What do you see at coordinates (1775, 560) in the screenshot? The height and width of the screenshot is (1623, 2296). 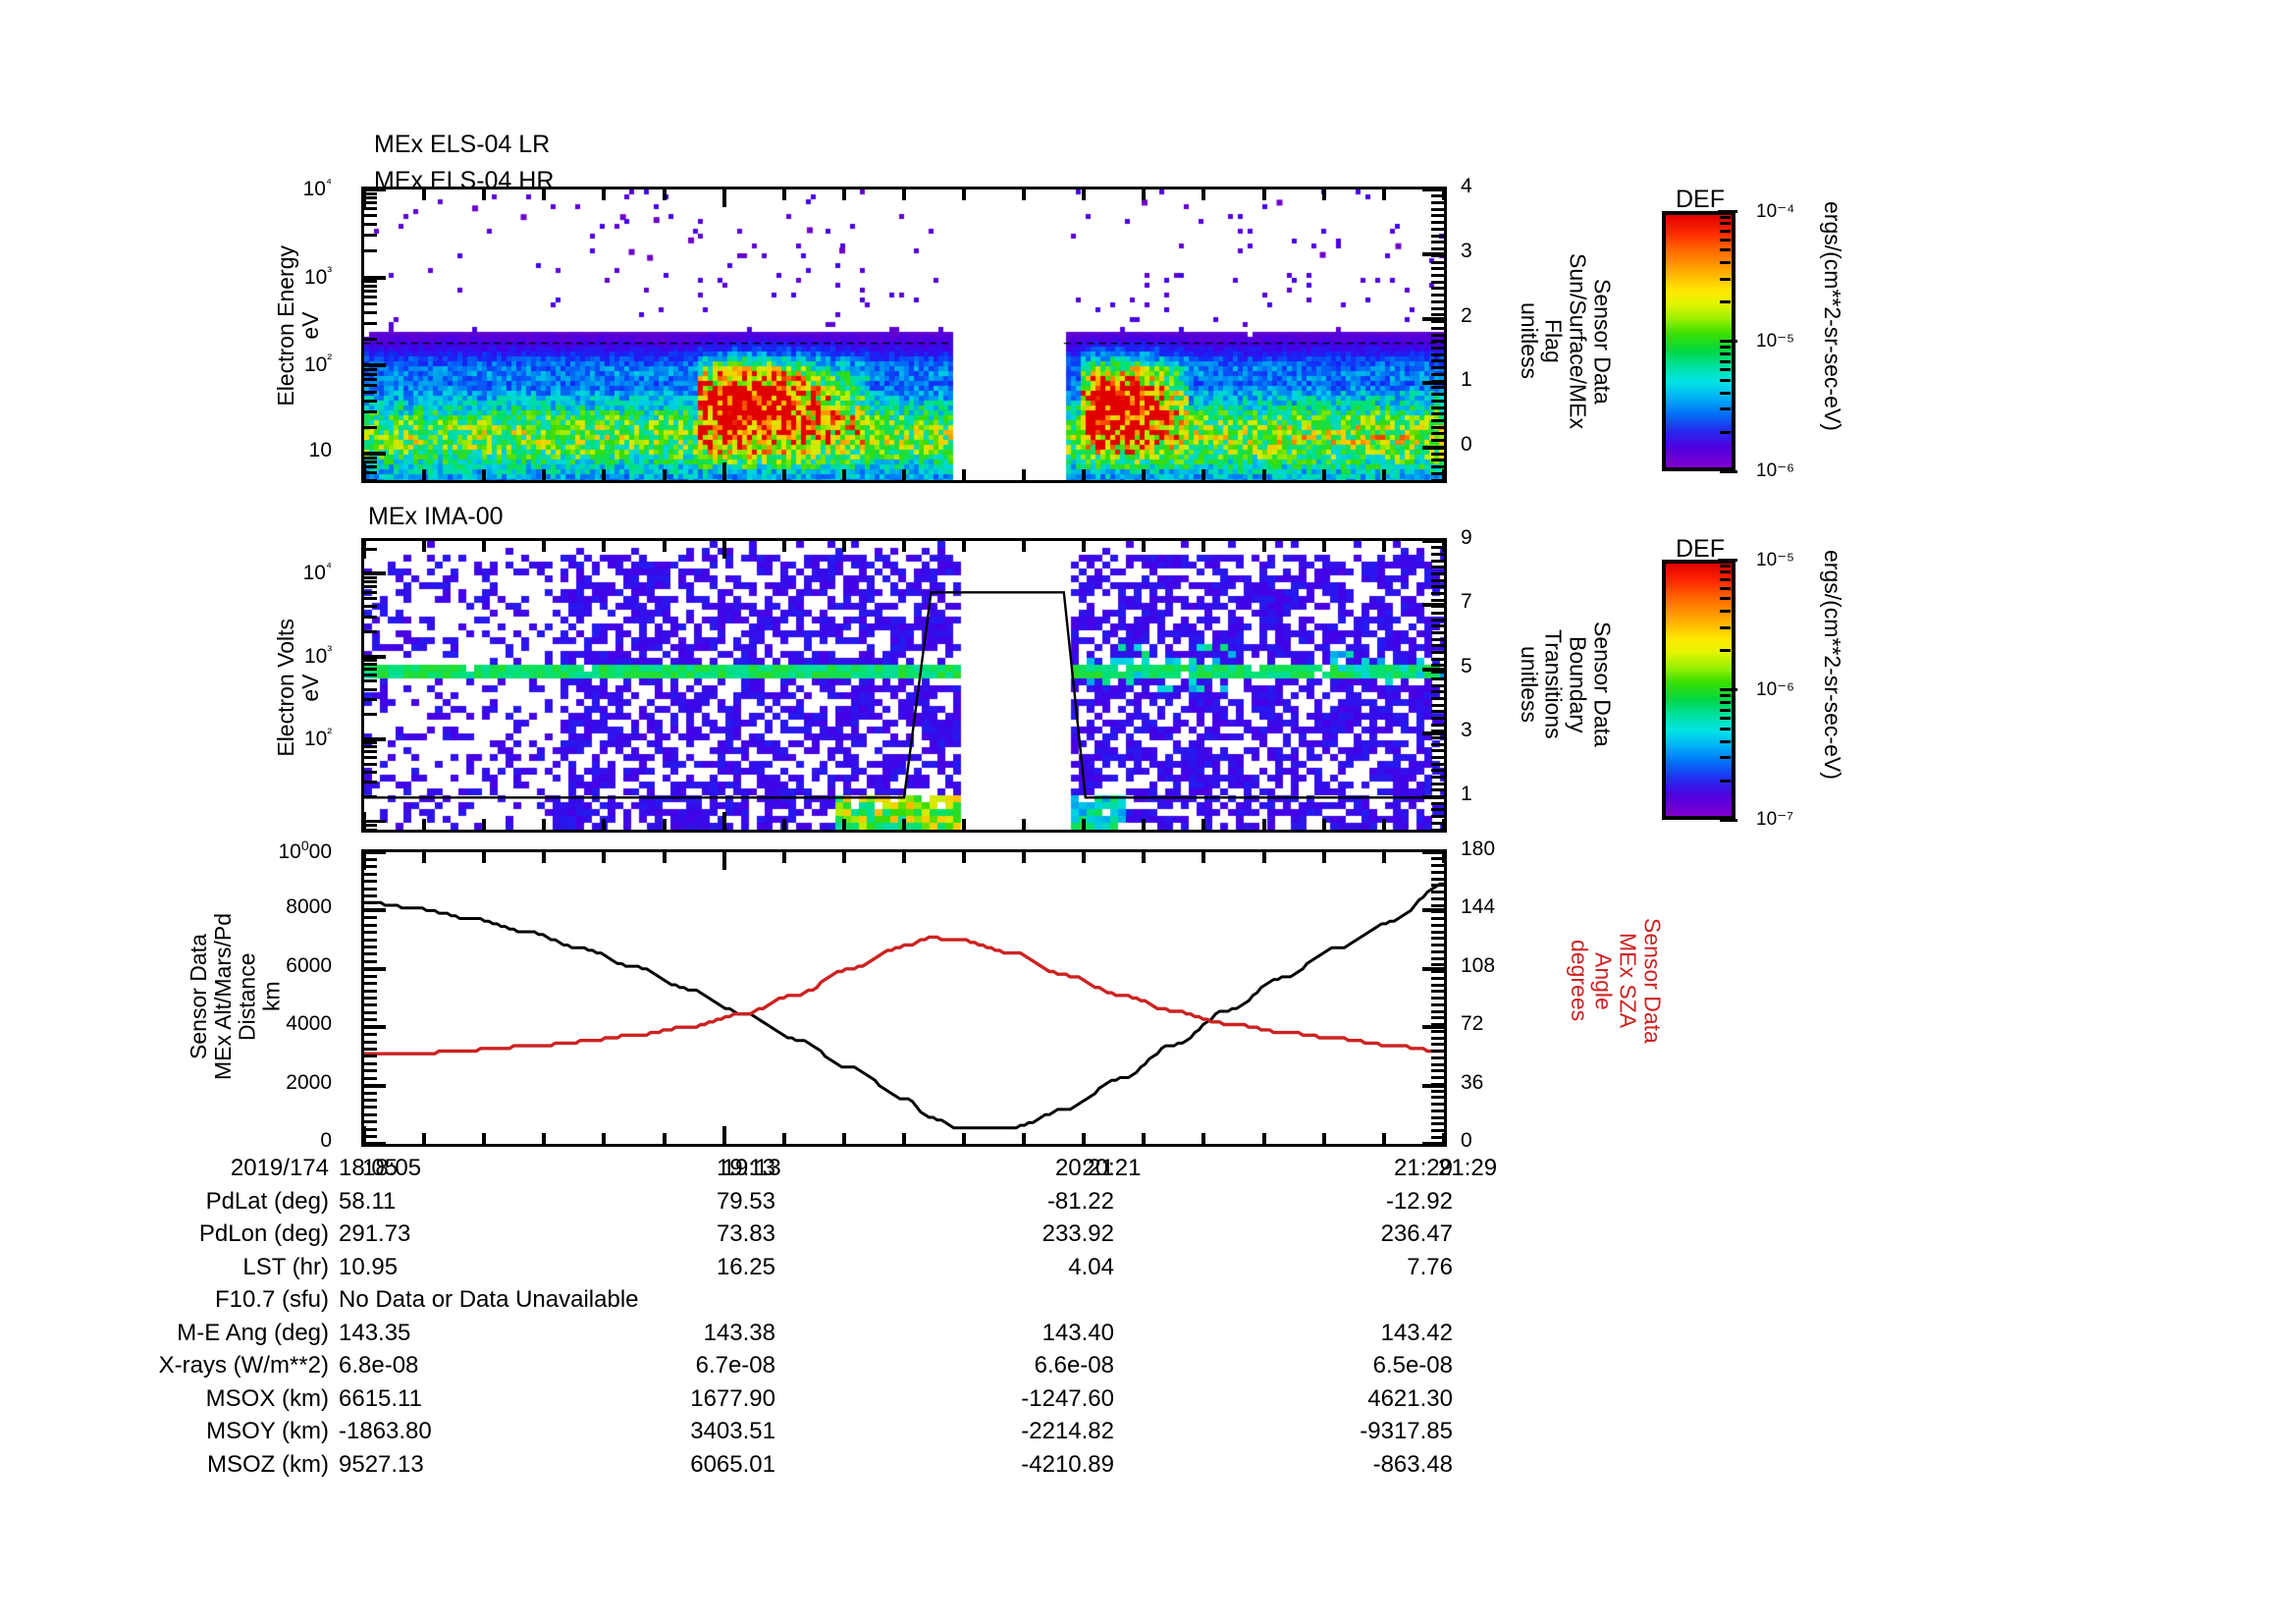 I see `cbar-ima-top-label: 10⁻⁵` at bounding box center [1775, 560].